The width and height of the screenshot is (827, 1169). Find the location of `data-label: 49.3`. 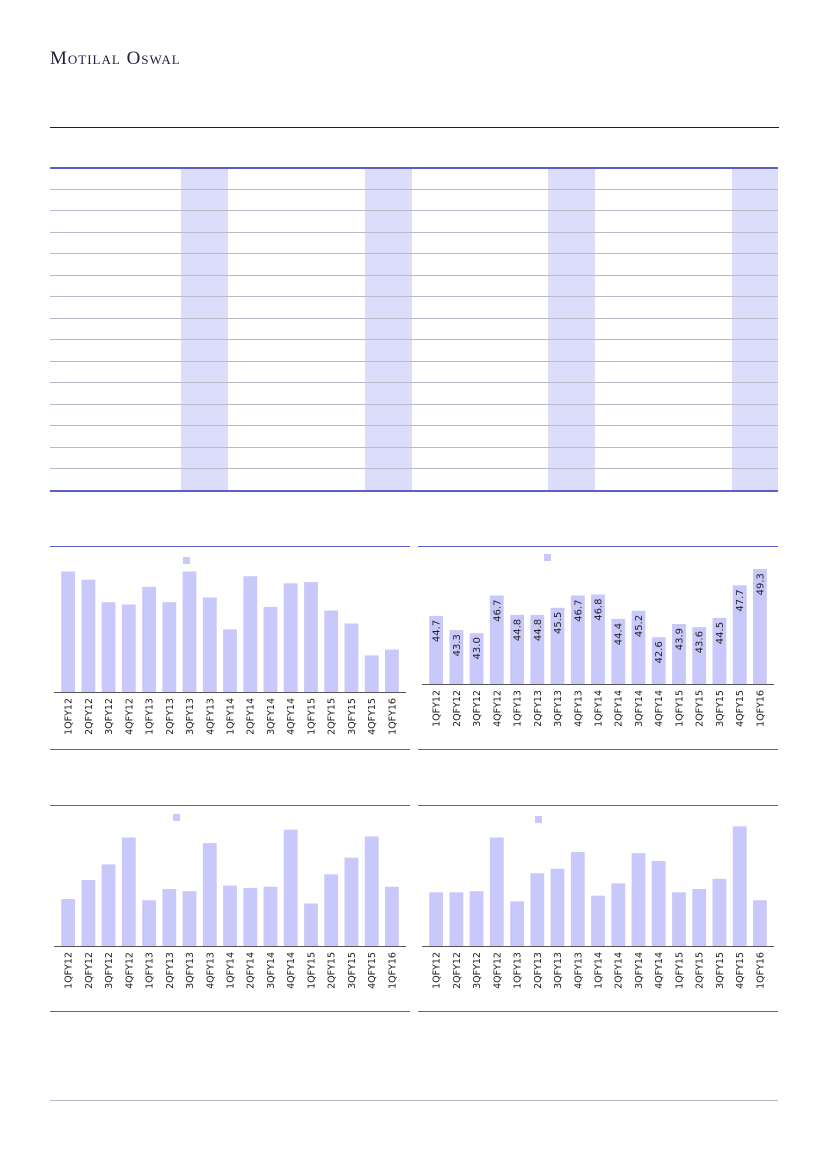

data-label: 49.3 is located at coordinates (760, 584).